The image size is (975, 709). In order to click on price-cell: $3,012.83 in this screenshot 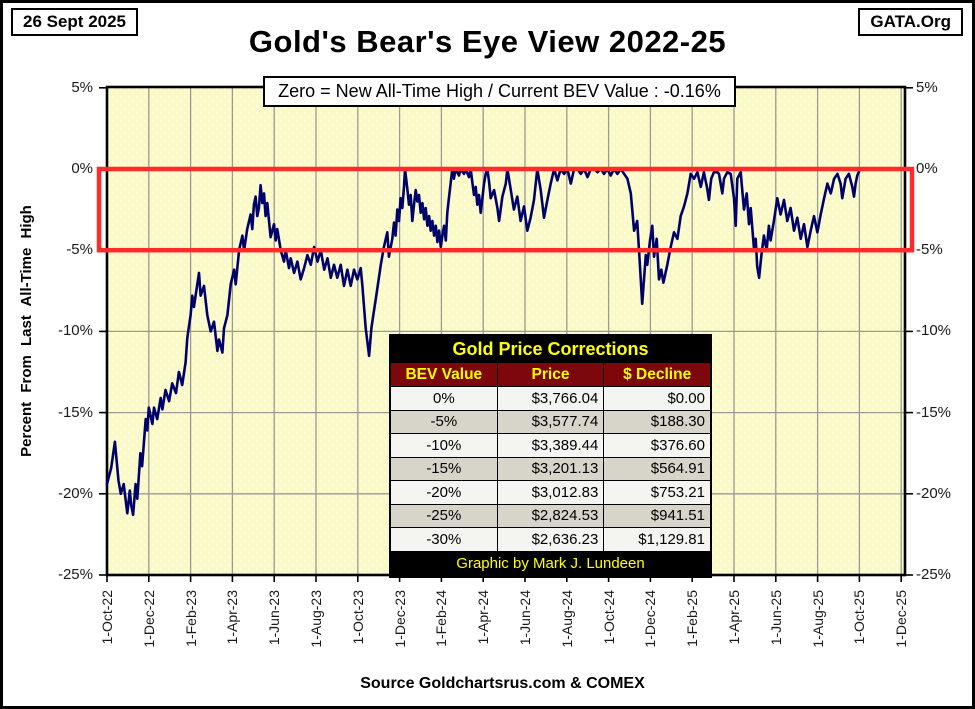, I will do `click(550, 492)`.